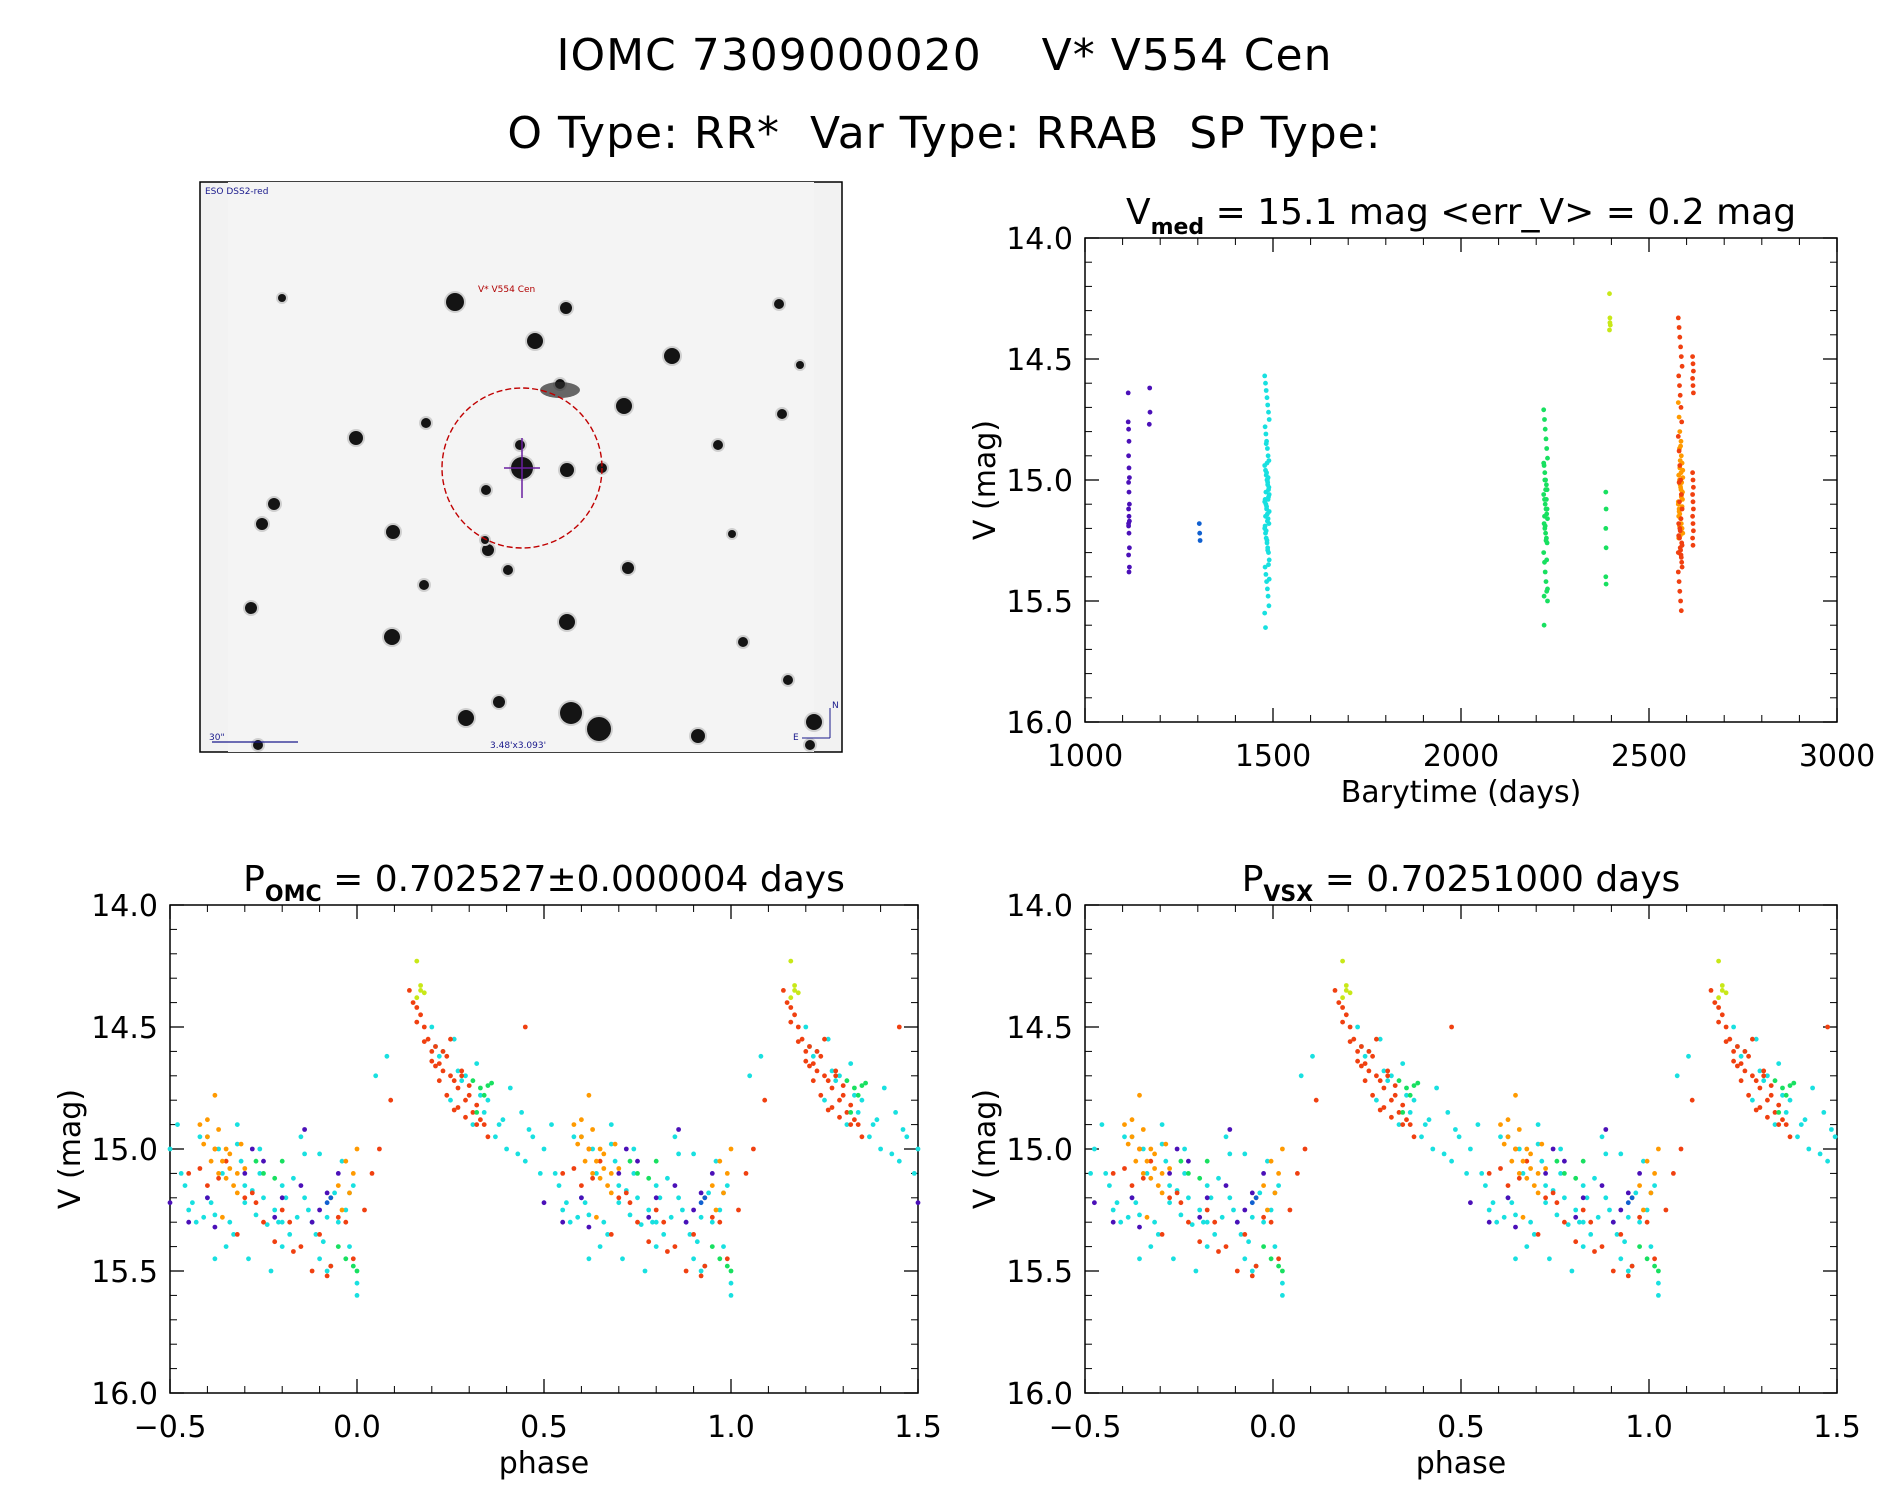 Image resolution: width=1889 pixels, height=1494 pixels. I want to click on x-tick-label: 3000, so click(1837, 756).